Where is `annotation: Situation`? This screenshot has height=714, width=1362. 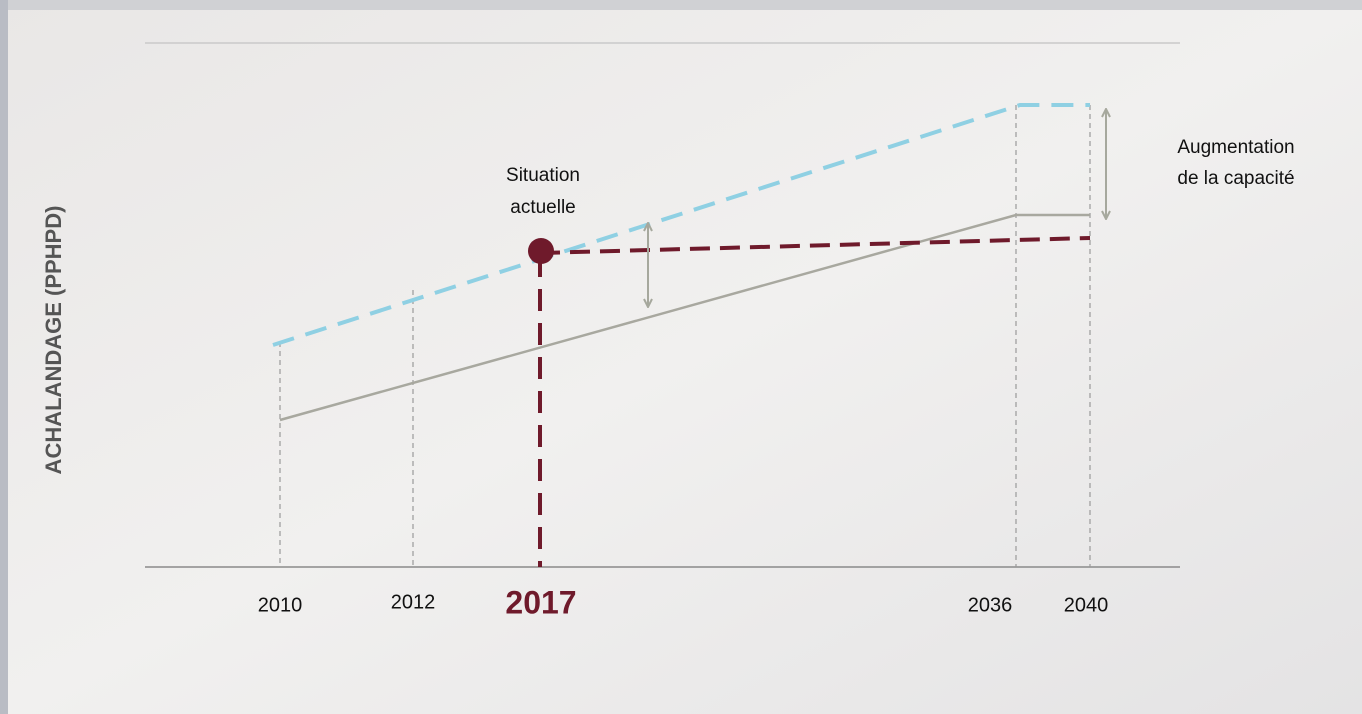 annotation: Situation is located at coordinates (543, 175).